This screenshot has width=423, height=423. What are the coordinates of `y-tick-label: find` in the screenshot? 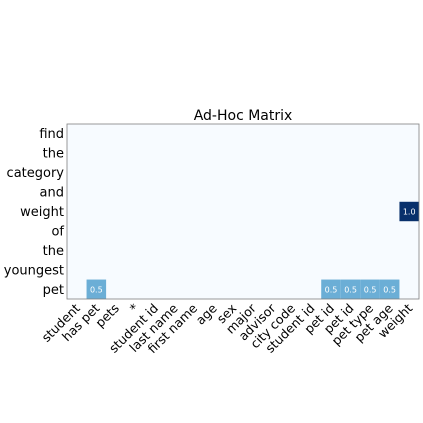 It's located at (51, 134).